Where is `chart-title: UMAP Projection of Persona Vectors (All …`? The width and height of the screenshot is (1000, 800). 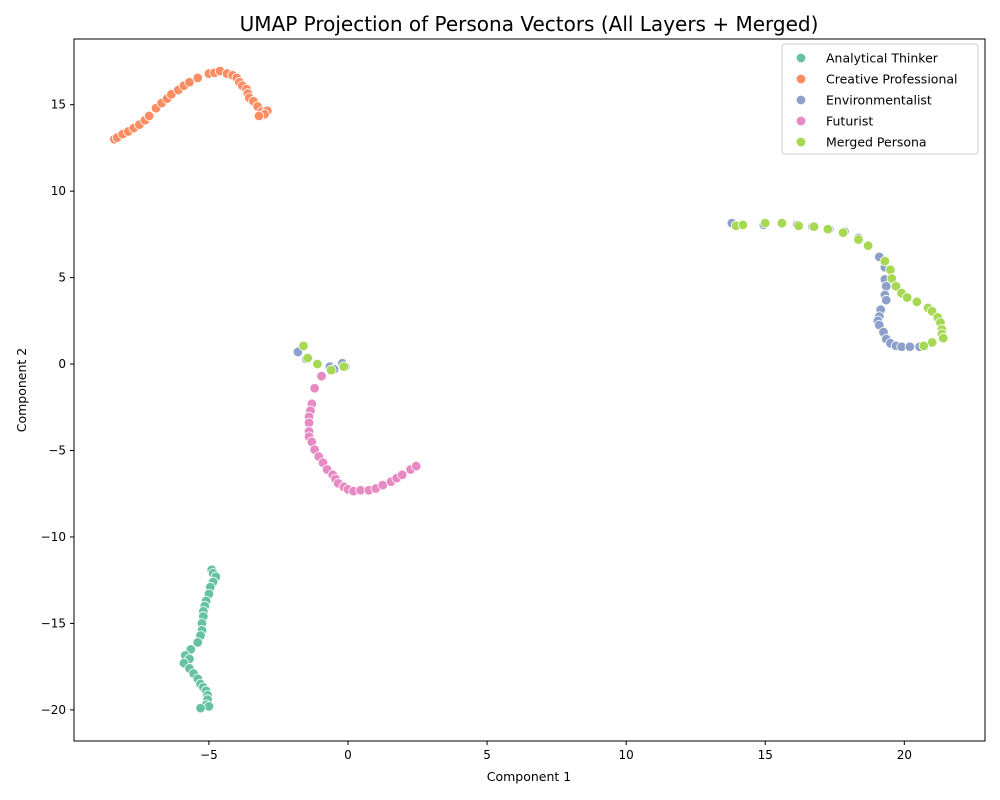
chart-title: UMAP Projection of Persona Vectors (All … is located at coordinates (529, 24).